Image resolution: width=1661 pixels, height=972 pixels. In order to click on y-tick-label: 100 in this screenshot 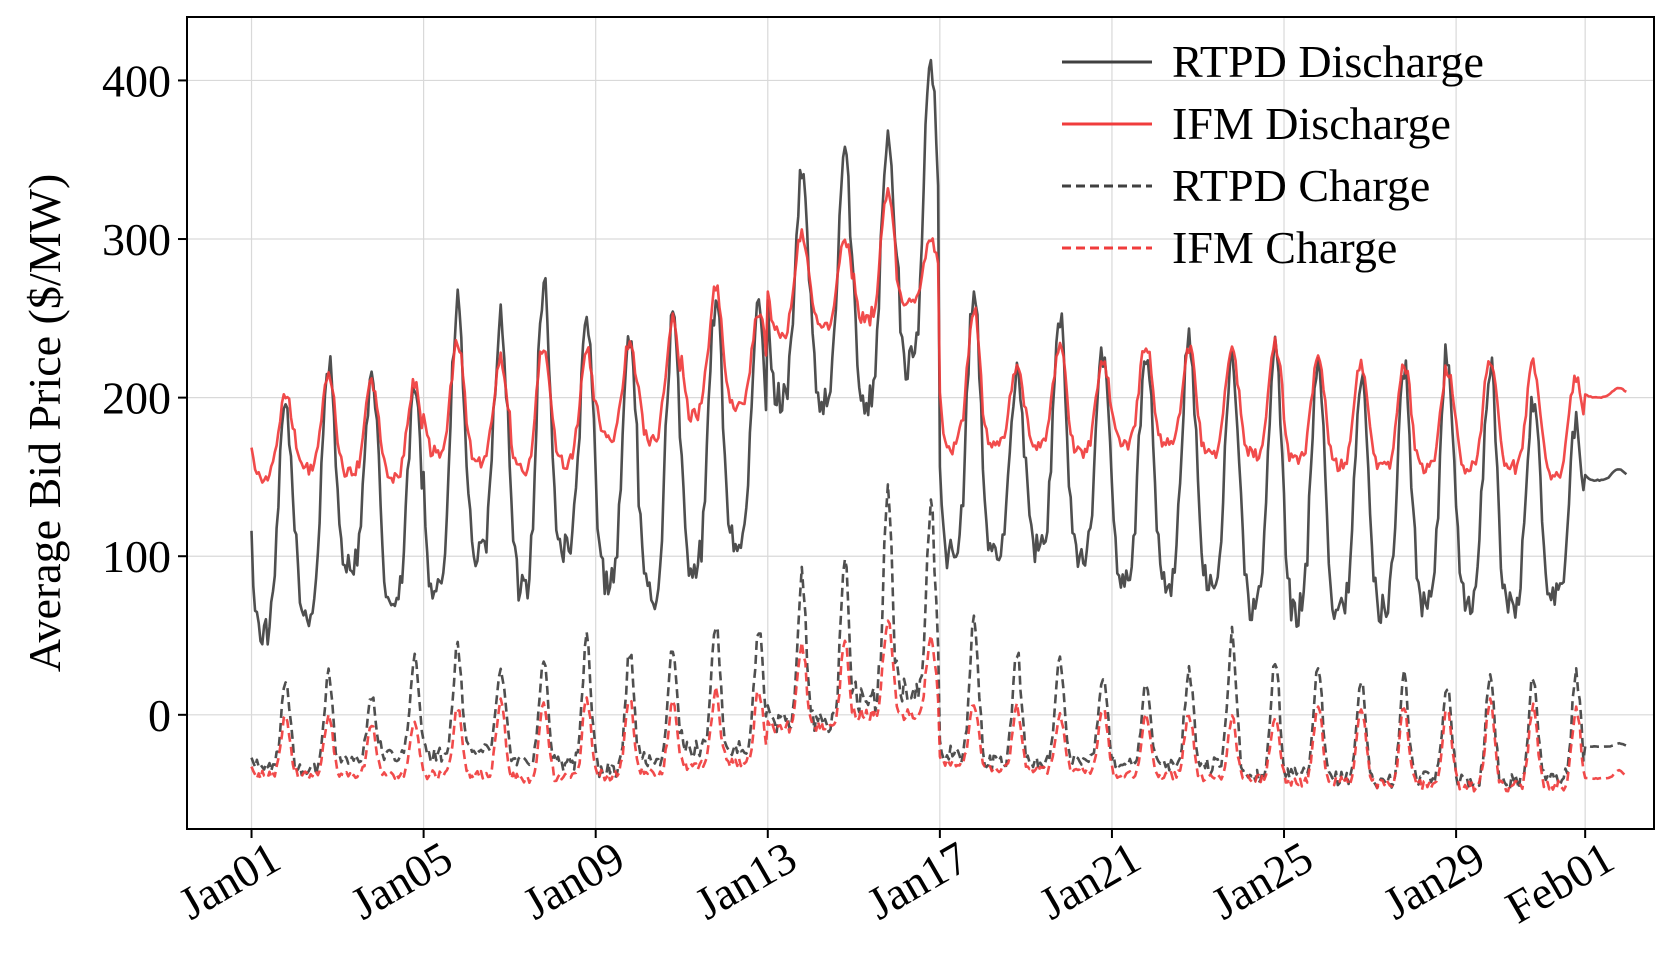, I will do `click(136, 556)`.